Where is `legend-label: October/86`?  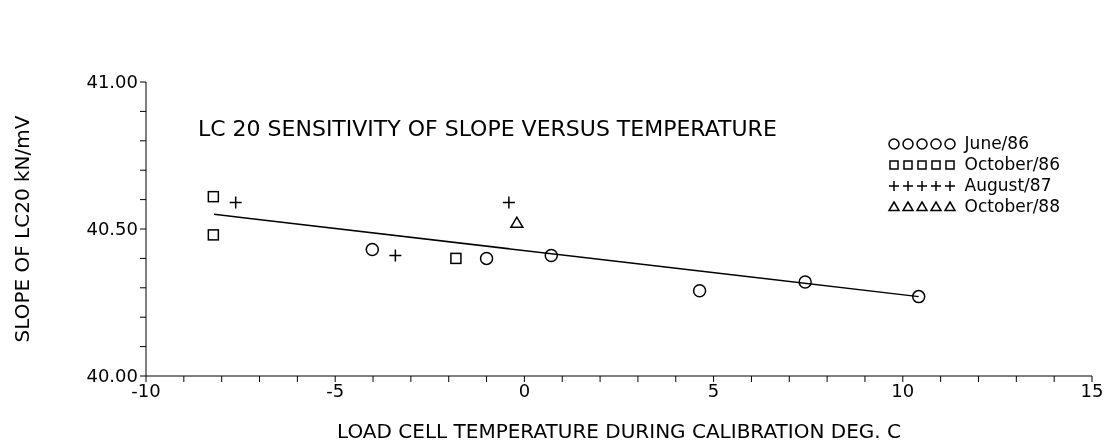
legend-label: October/86 is located at coordinates (1012, 164).